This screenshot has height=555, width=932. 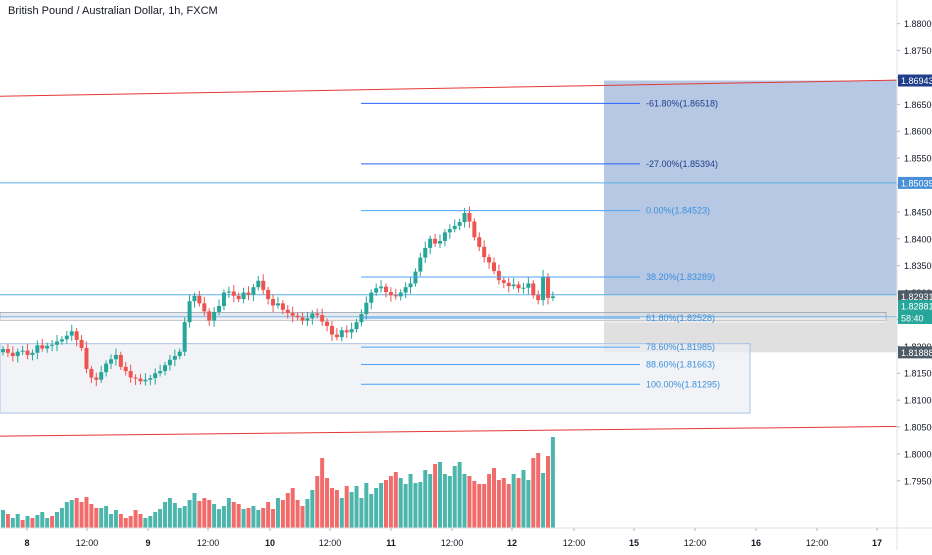 I want to click on price-tick-label: 1.84500, so click(x=918, y=212).